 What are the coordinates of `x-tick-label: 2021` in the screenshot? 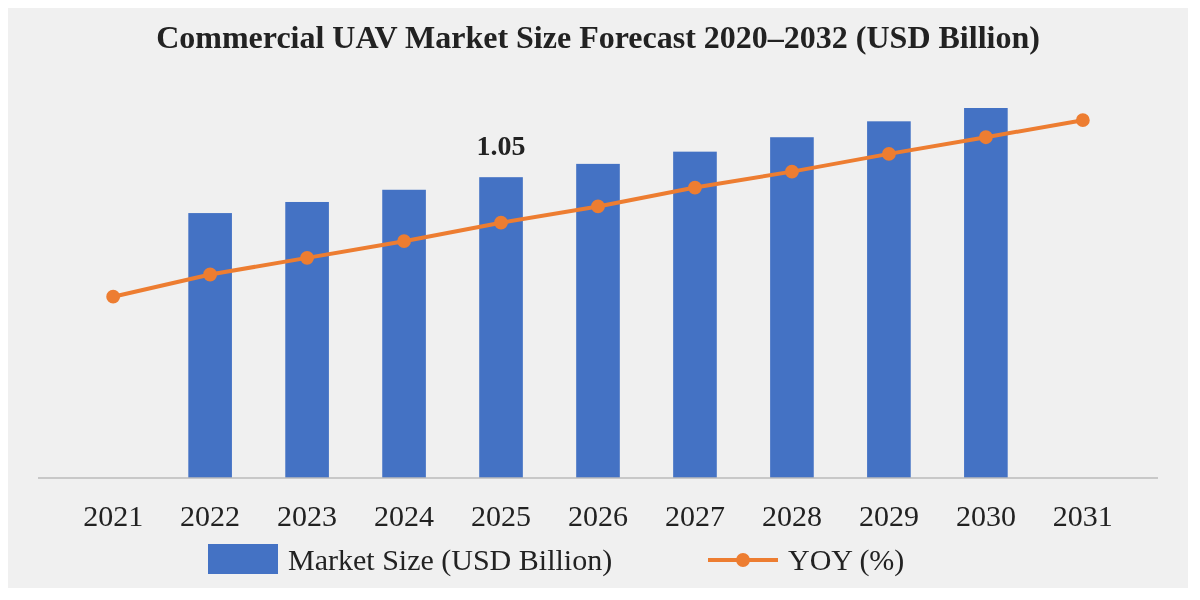 It's located at (113, 515).